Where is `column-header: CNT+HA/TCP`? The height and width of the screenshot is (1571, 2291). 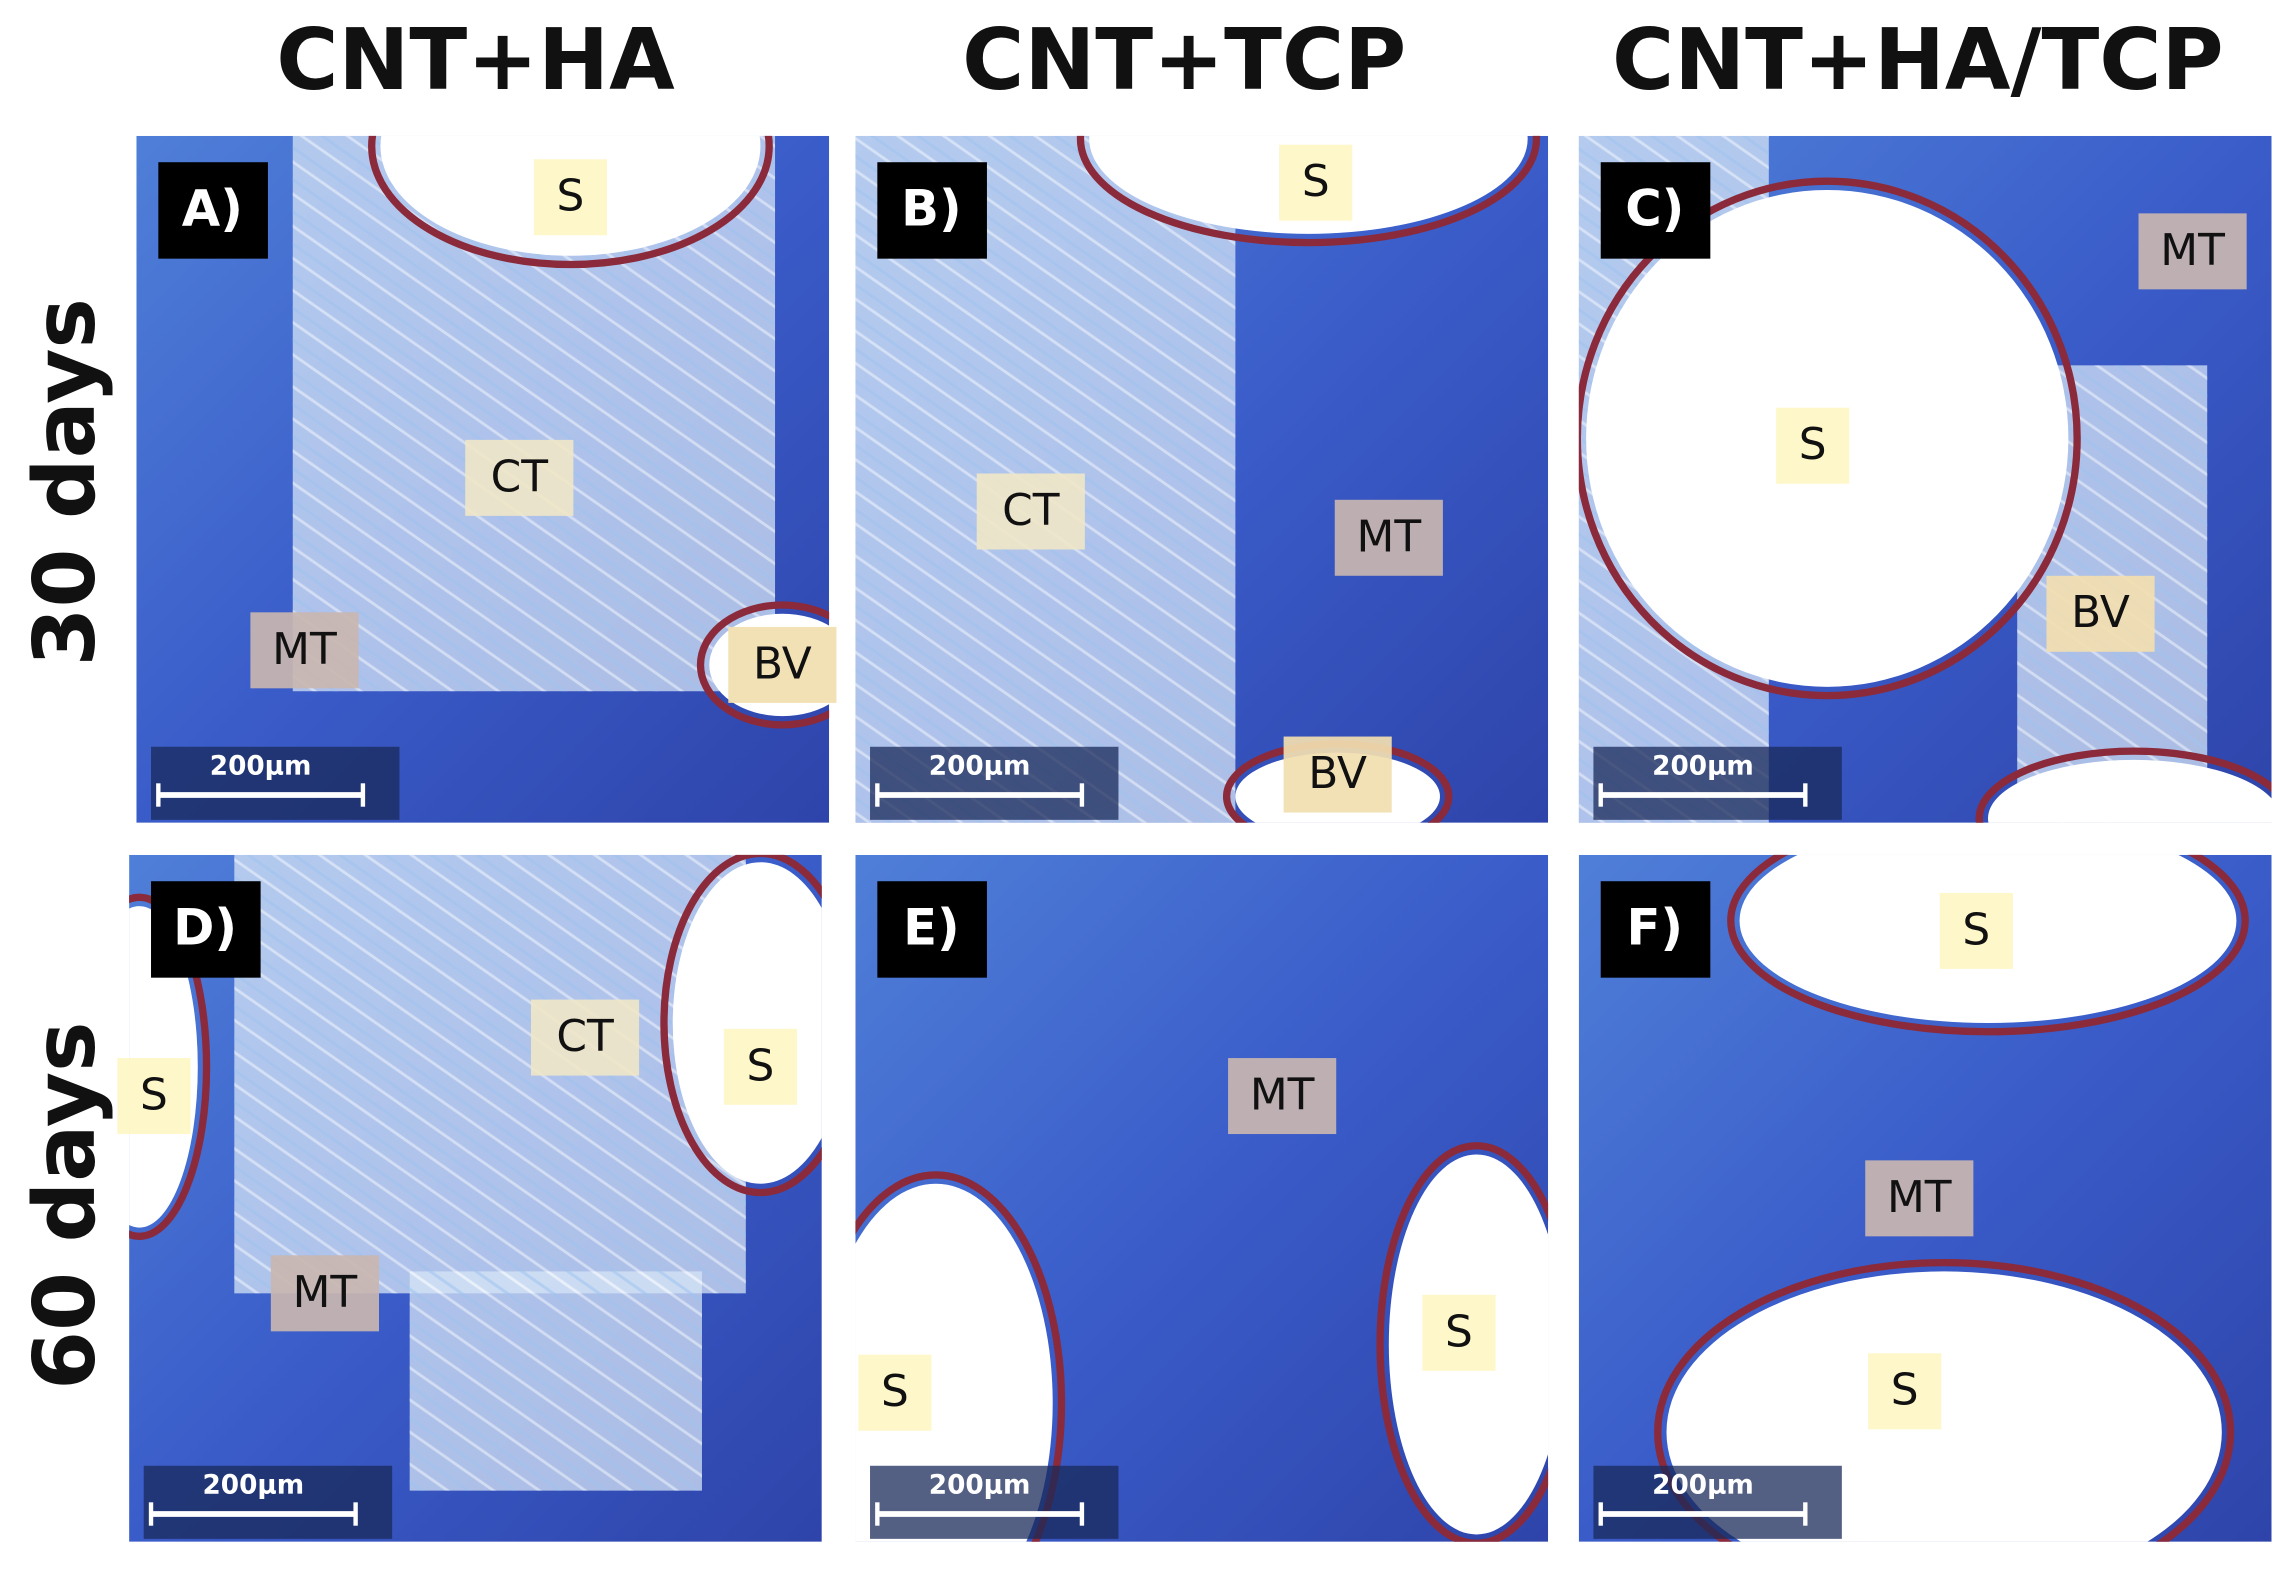 column-header: CNT+HA/TCP is located at coordinates (1918, 59).